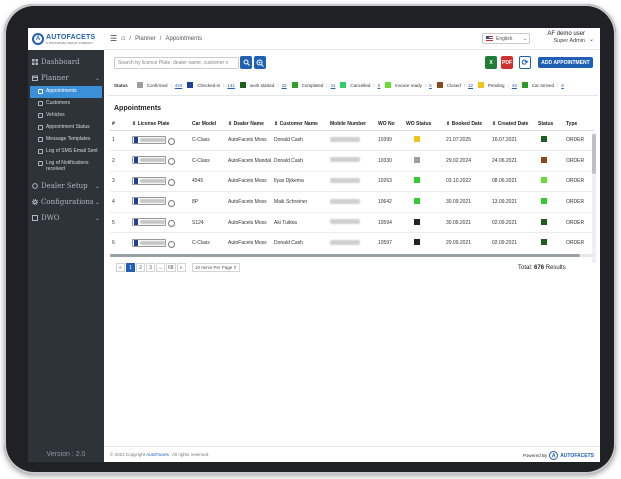 The width and height of the screenshot is (621, 479). What do you see at coordinates (390, 161) in the screenshot?
I see `wo-number: 10330` at bounding box center [390, 161].